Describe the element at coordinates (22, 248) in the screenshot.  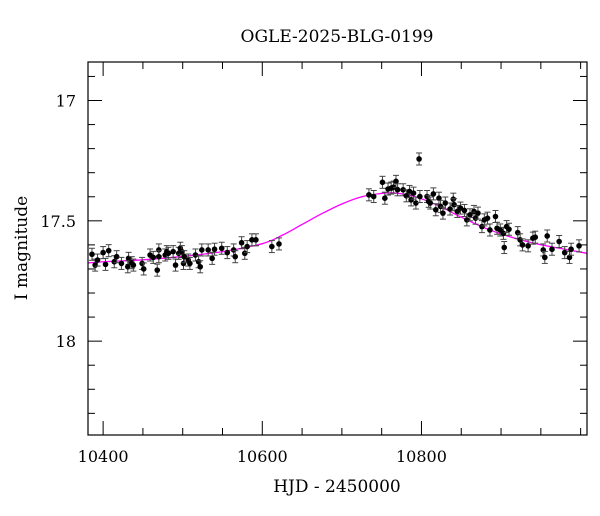
I see `y-axis-label: I magnitude` at that location.